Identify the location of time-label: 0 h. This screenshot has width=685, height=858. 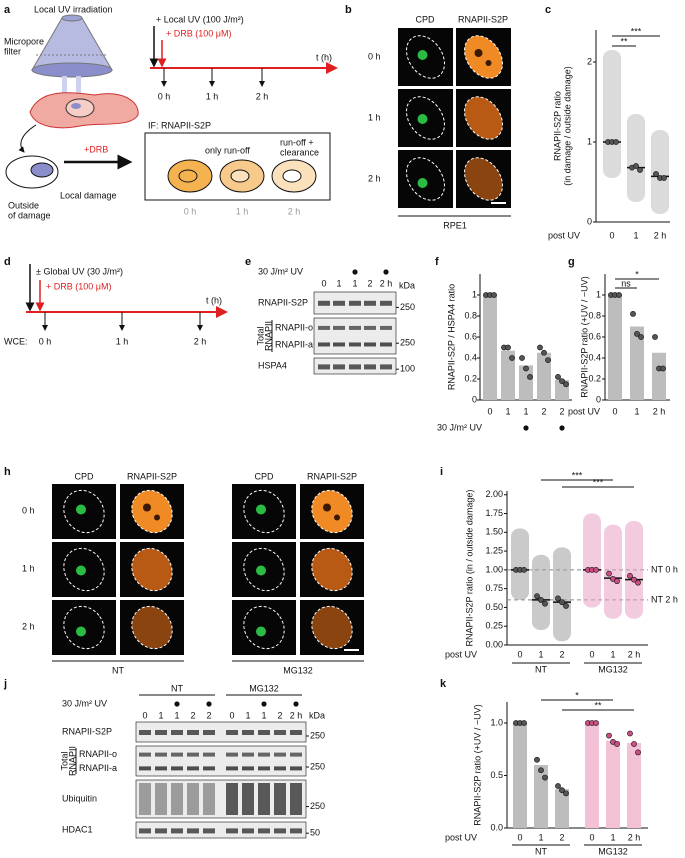
(164, 96).